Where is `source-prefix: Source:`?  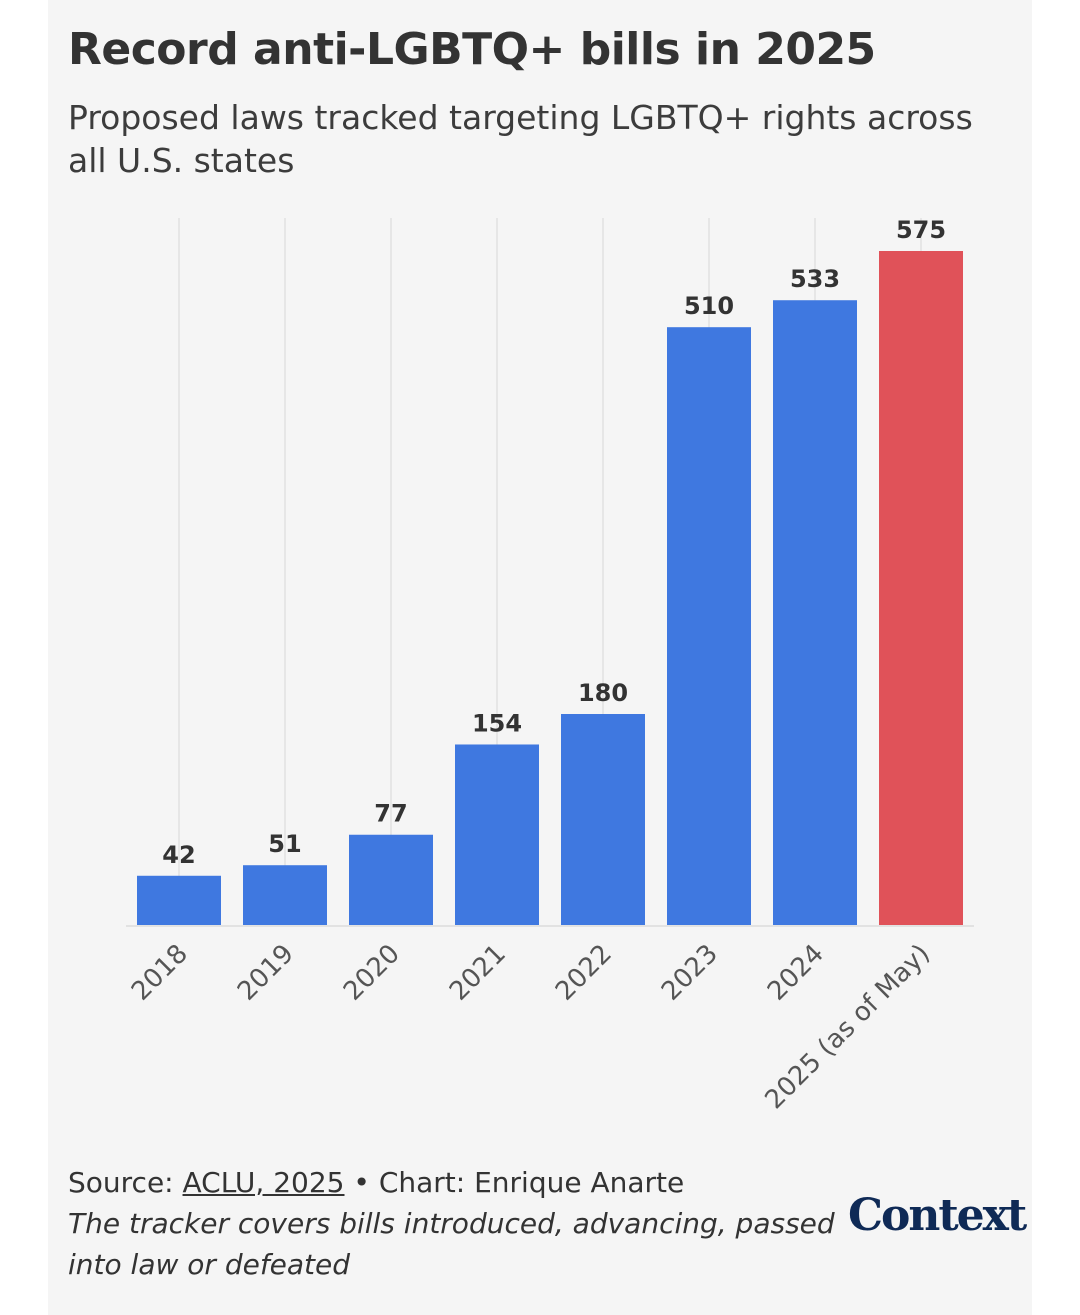
source-prefix: Source: is located at coordinates (125, 1182).